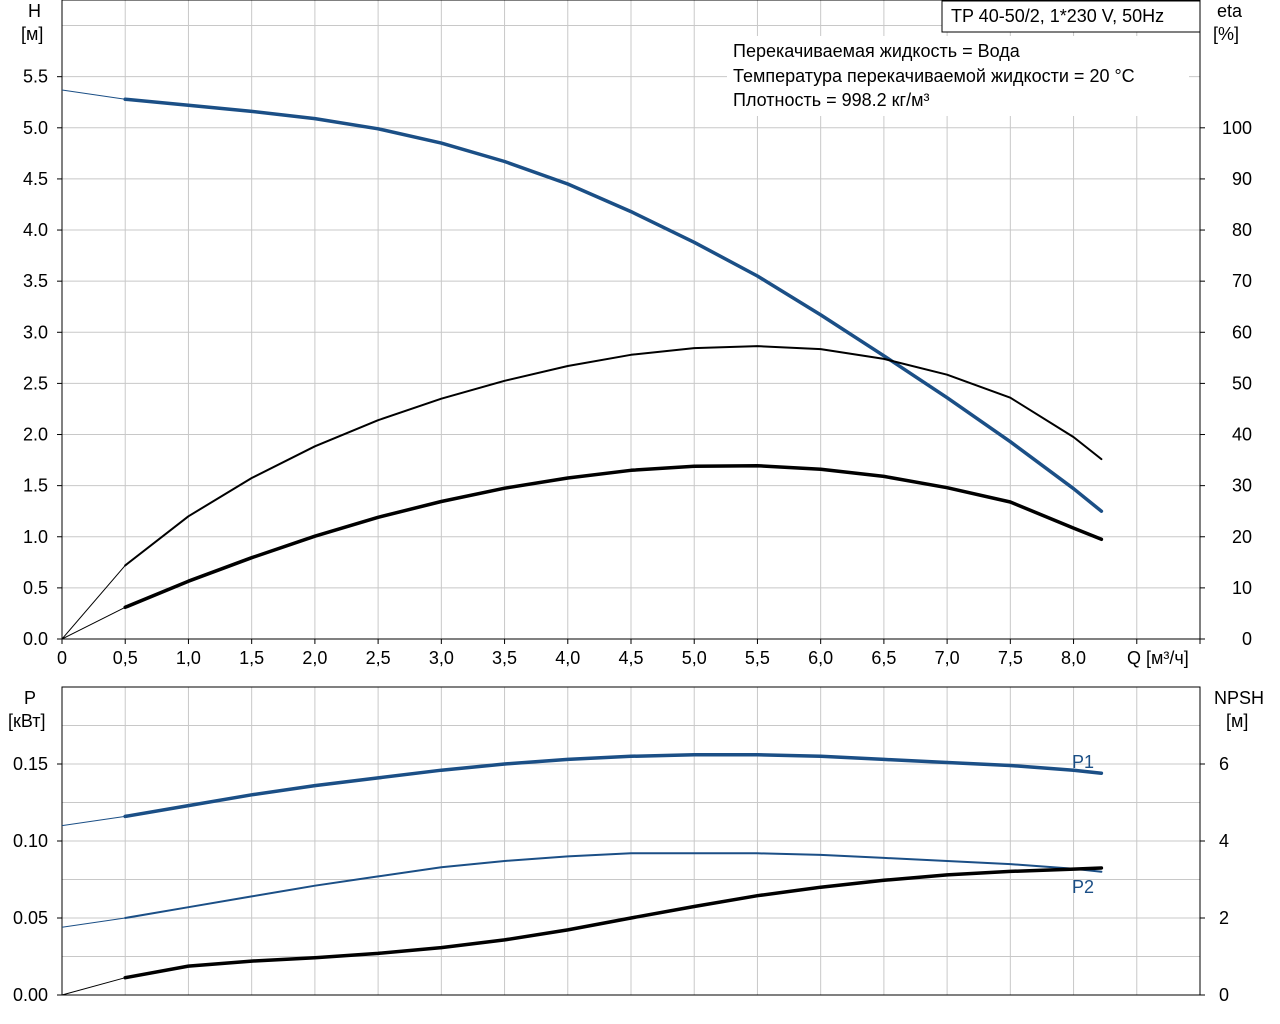  What do you see at coordinates (93, 821) in the screenshot?
I see `p1-curve-extrapolated` at bounding box center [93, 821].